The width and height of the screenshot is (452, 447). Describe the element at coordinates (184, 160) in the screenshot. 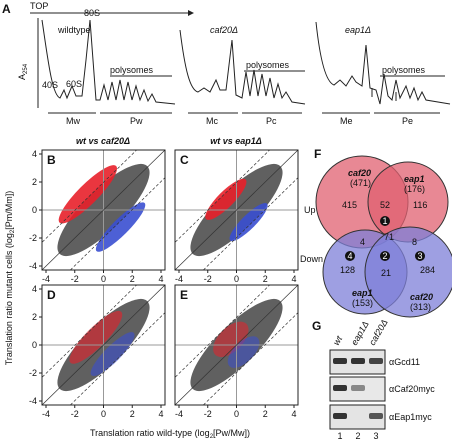

I see `panel-letter: C` at that location.